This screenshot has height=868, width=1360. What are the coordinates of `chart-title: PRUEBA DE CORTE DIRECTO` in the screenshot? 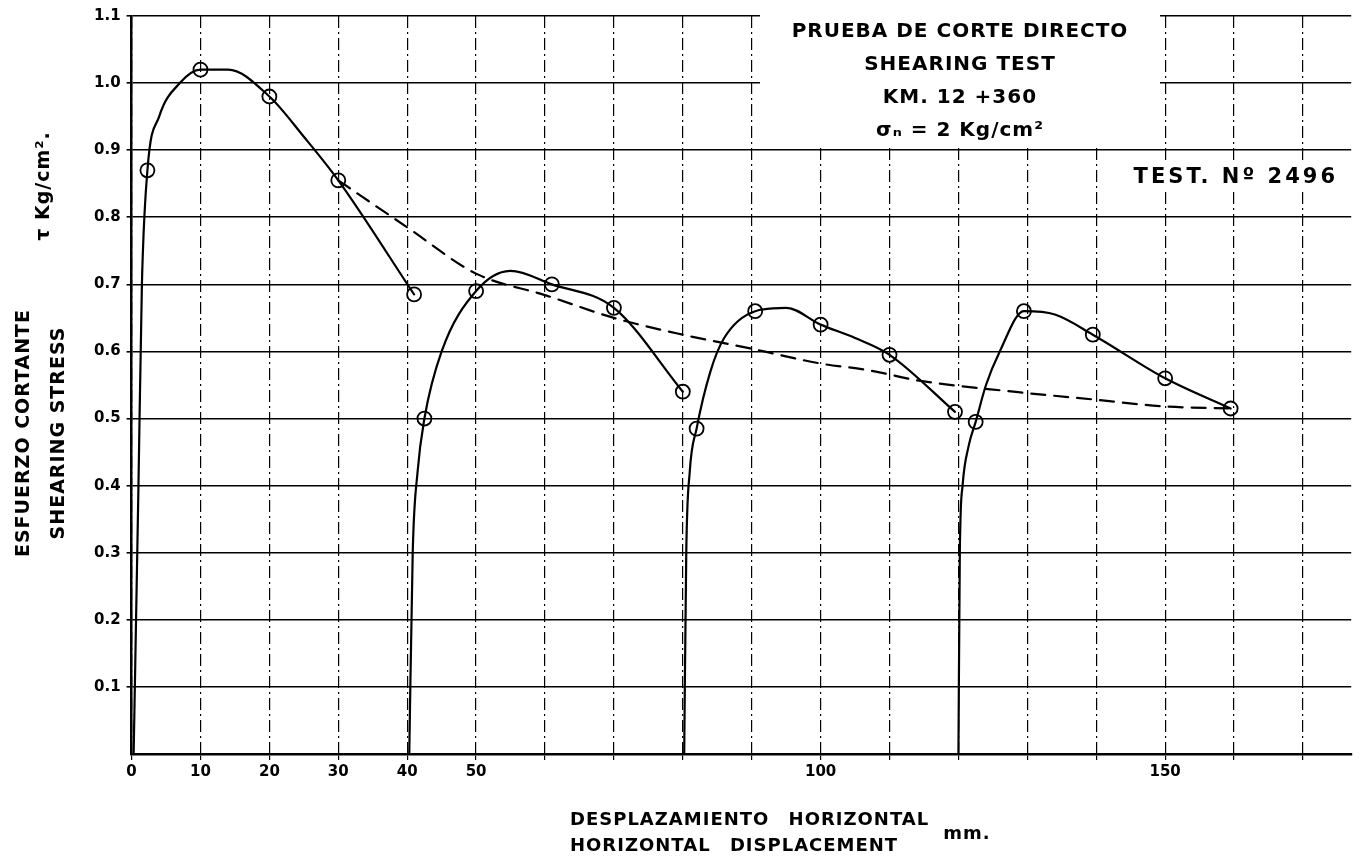 It's located at (960, 30).